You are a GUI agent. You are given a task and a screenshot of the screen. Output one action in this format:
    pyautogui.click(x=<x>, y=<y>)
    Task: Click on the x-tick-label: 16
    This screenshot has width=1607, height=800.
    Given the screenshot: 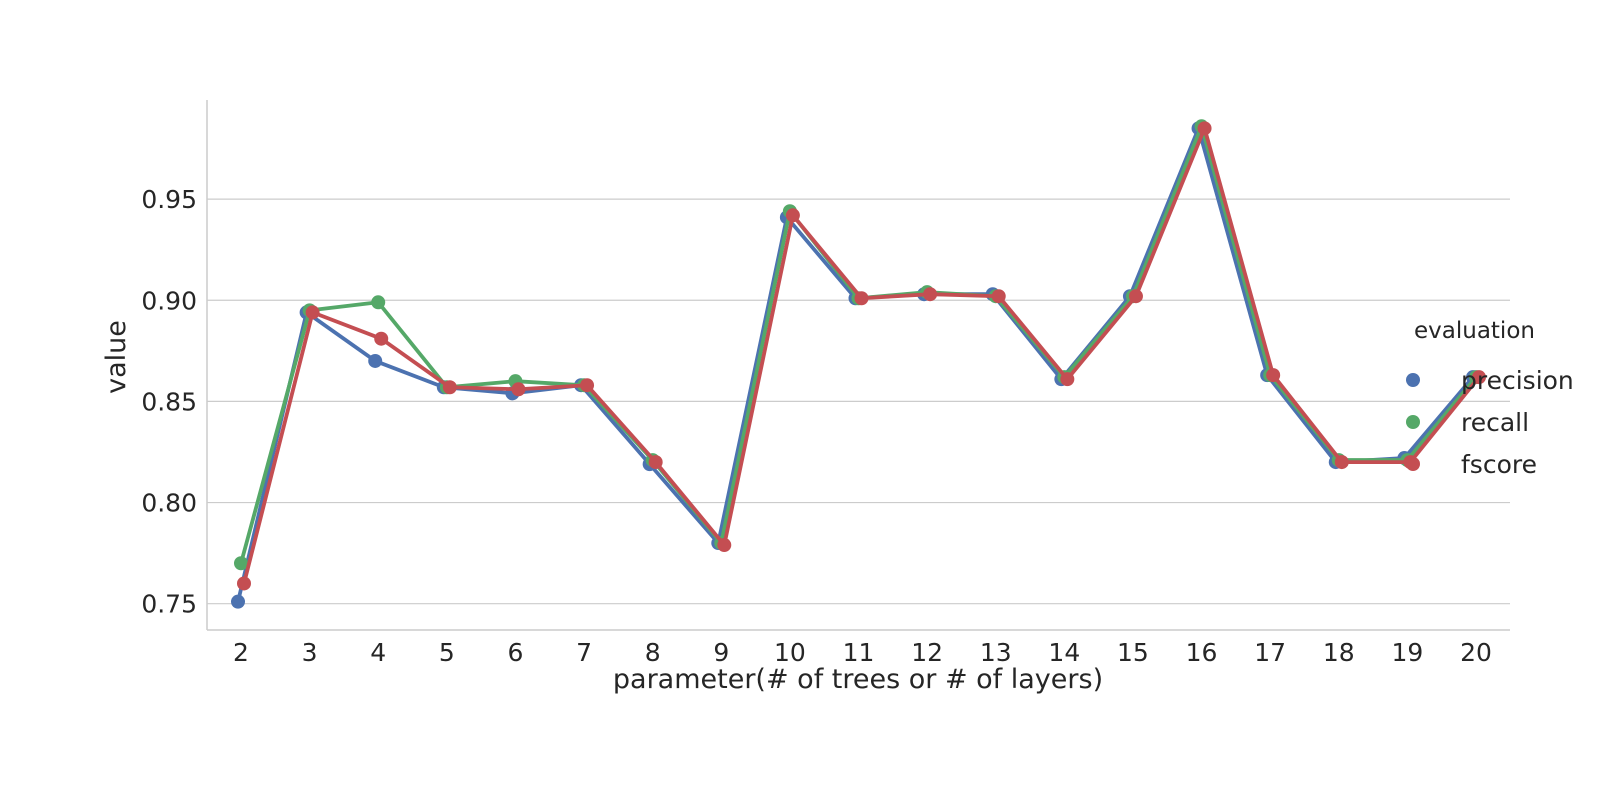 What is the action you would take?
    pyautogui.click(x=1202, y=652)
    